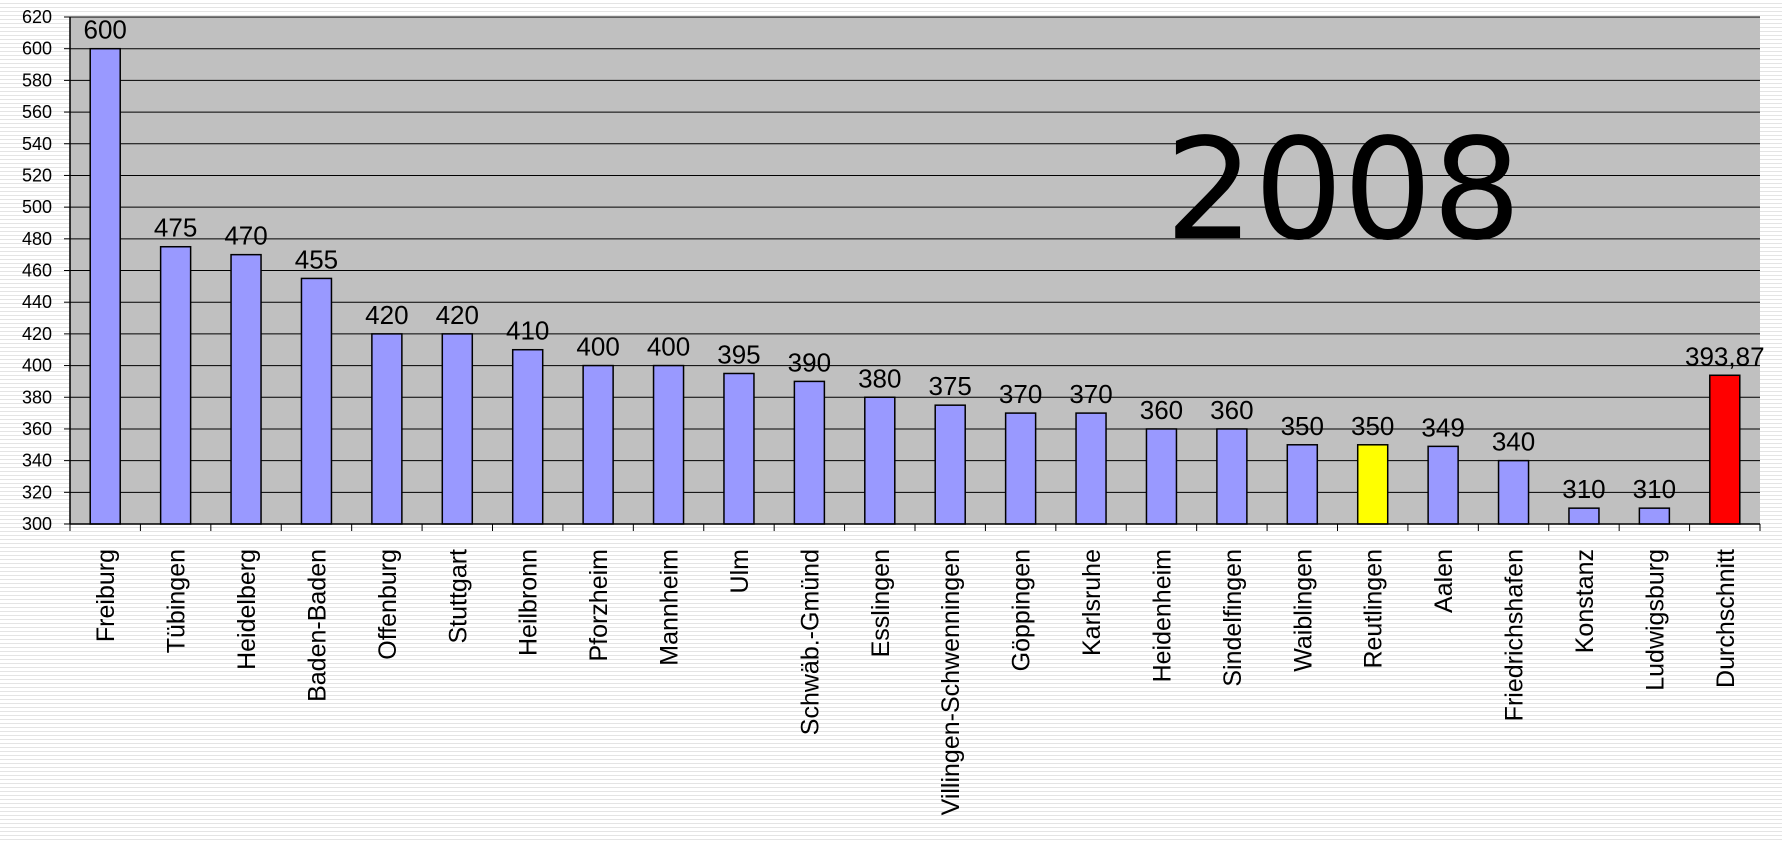  Describe the element at coordinates (1022, 610) in the screenshot. I see `category-label: Göppingen` at that location.